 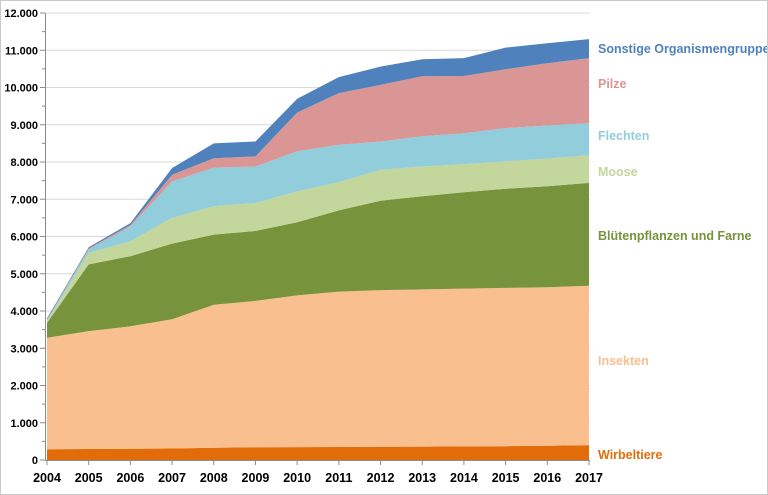 What do you see at coordinates (24, 312) in the screenshot?
I see `y-tick-label: 4.000` at bounding box center [24, 312].